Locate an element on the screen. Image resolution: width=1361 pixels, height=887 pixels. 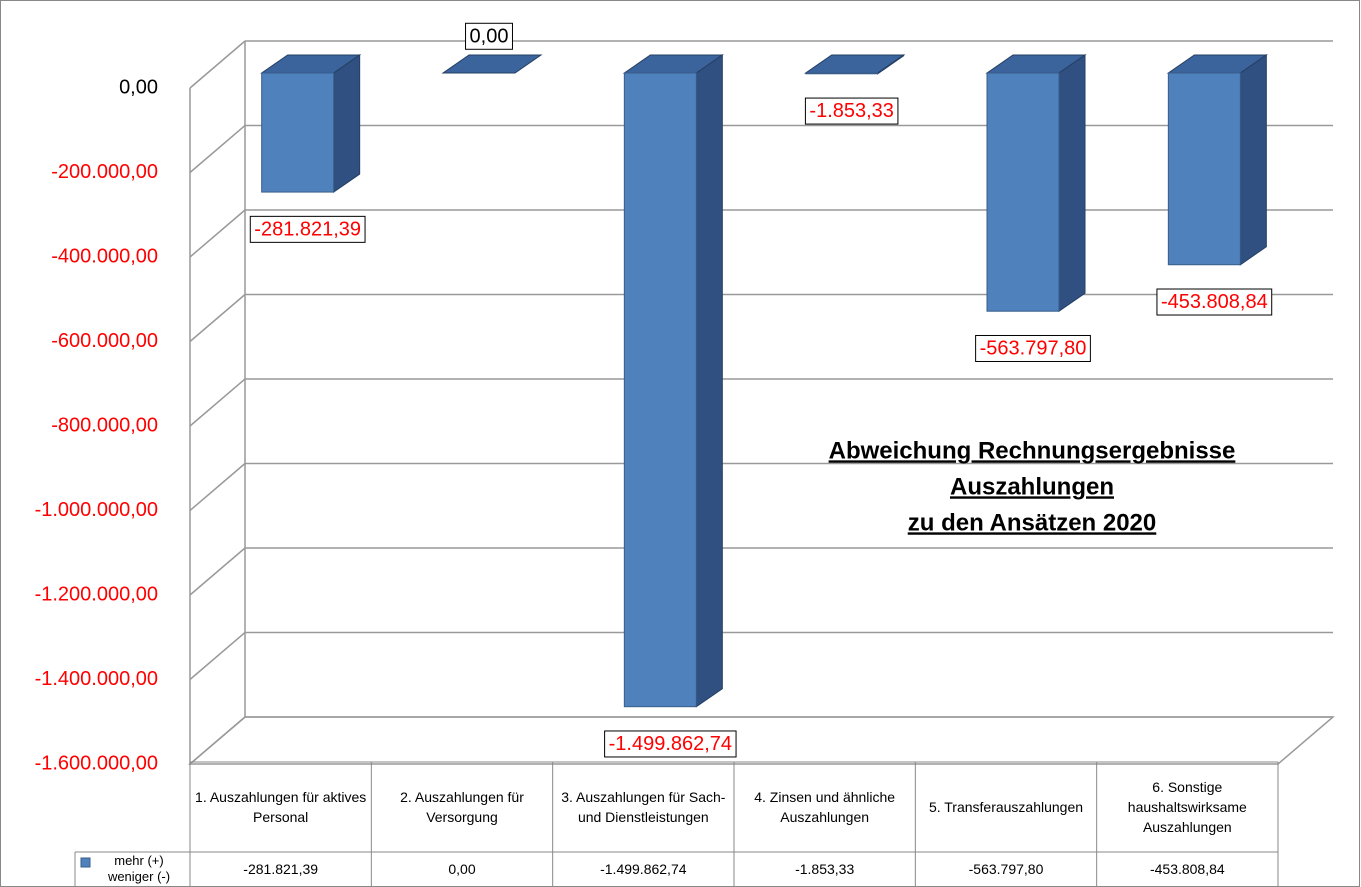
legend-label-cell: mehr (+) weniger (-) is located at coordinates (139, 868).